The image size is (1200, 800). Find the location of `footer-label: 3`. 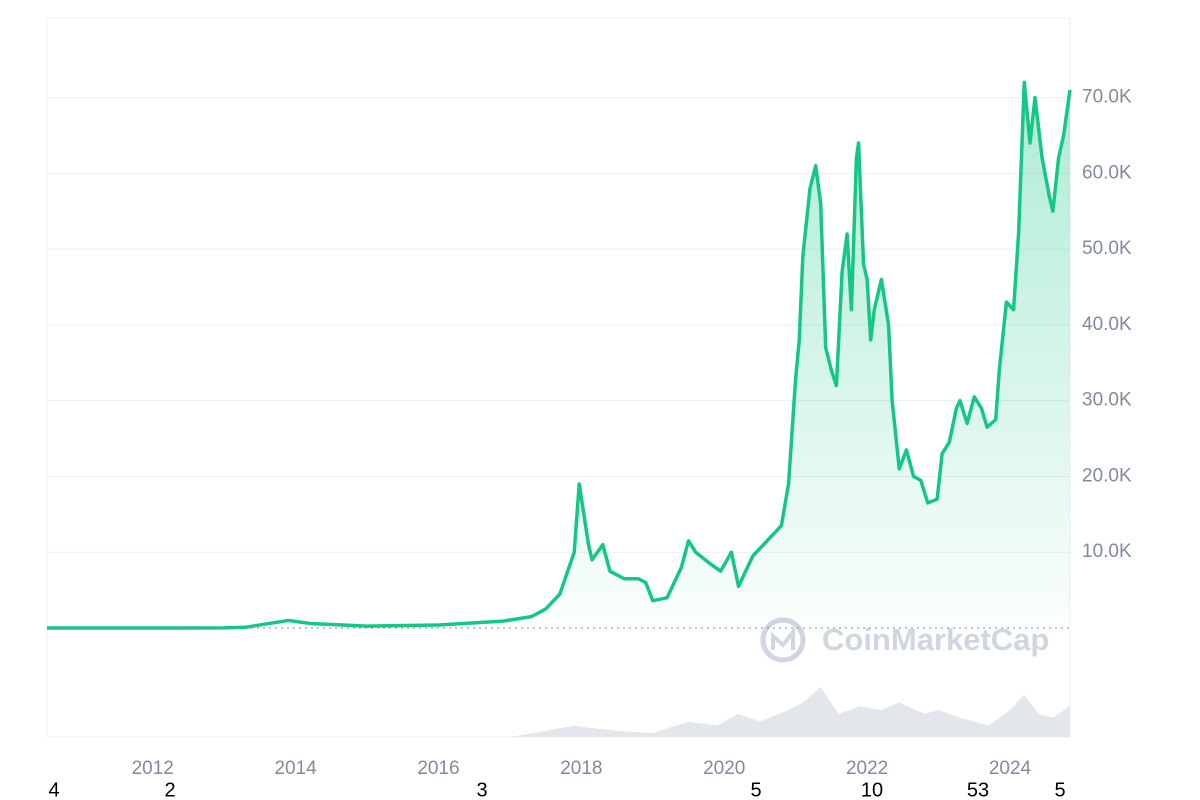

footer-label: 3 is located at coordinates (481, 789).